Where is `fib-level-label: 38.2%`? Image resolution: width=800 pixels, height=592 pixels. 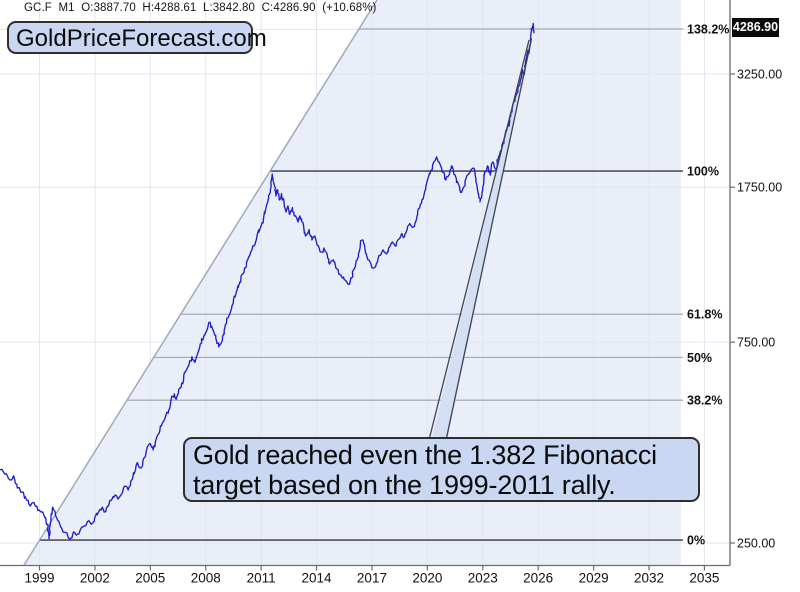
fib-level-label: 38.2% is located at coordinates (704, 401).